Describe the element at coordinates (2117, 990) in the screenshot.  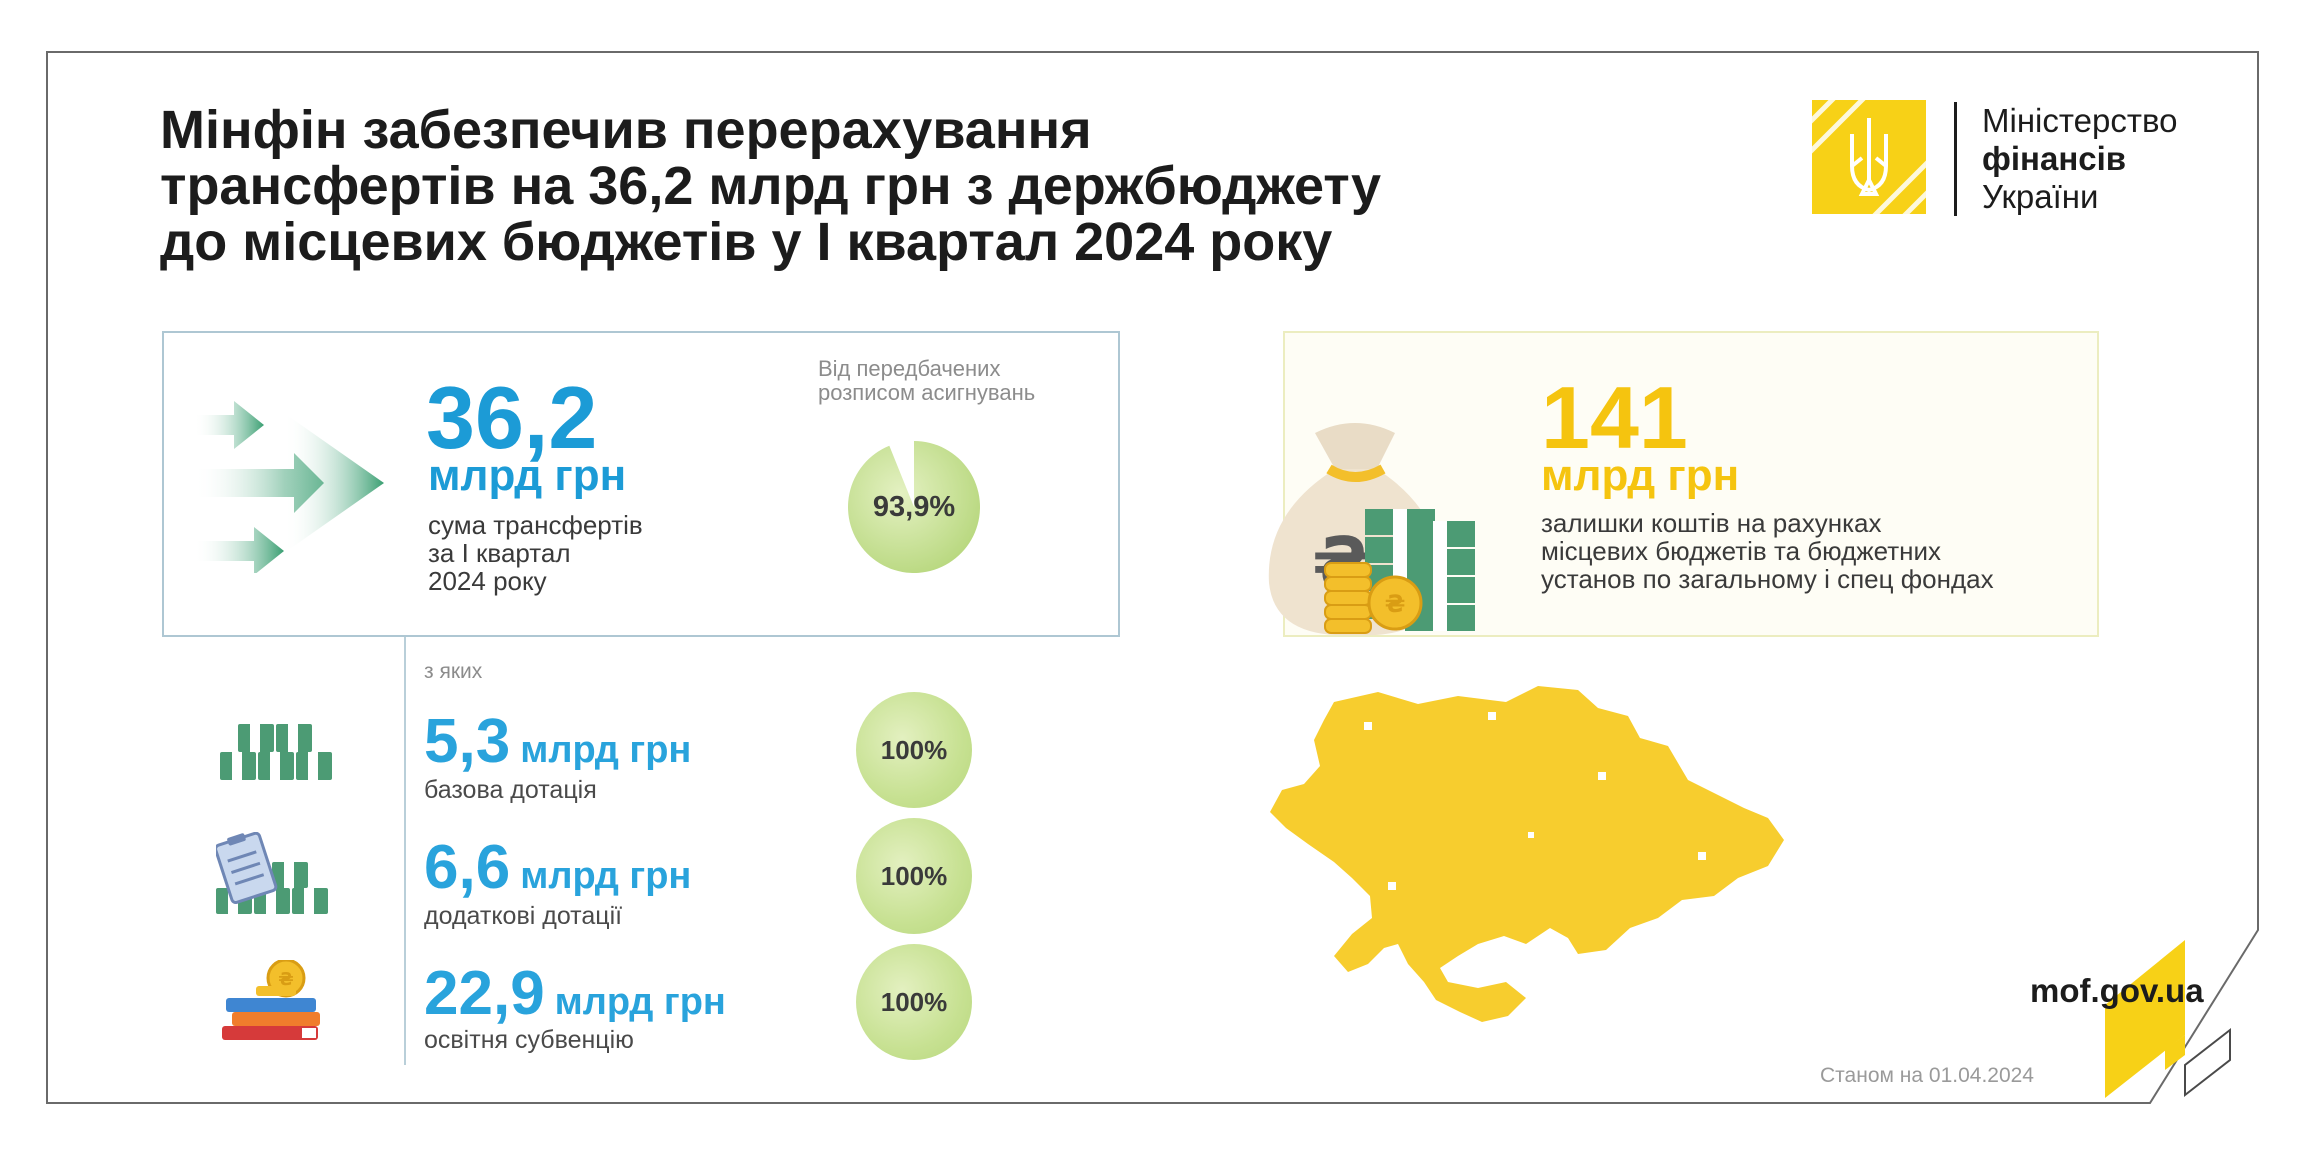
I see `website-link: mof.gov.ua` at that location.